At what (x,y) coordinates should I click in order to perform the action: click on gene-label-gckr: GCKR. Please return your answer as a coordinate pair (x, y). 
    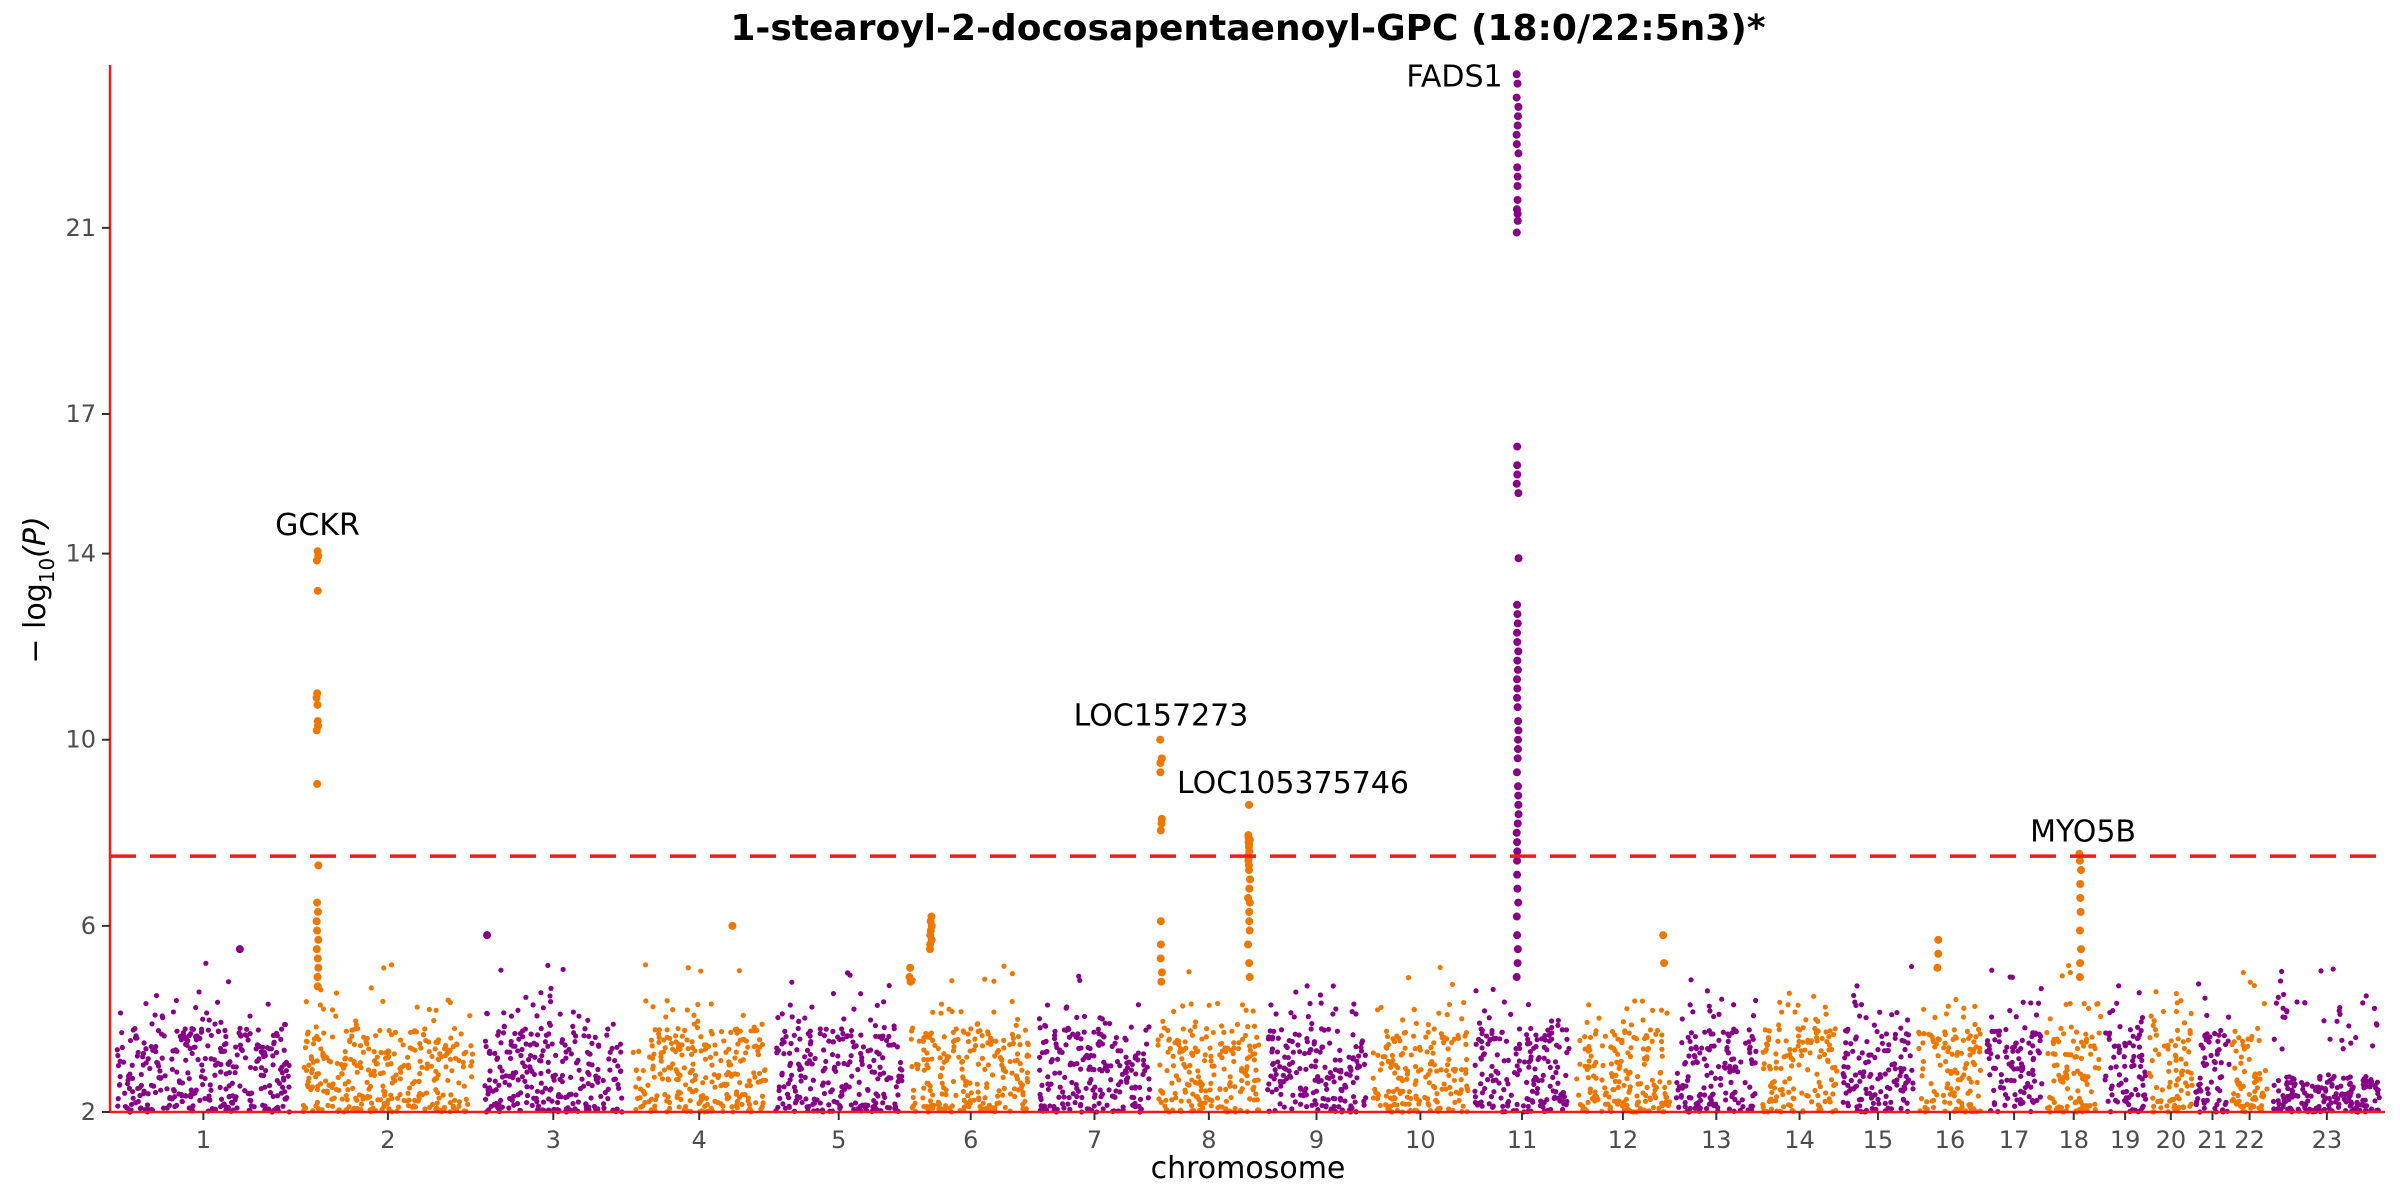
    Looking at the image, I should click on (317, 525).